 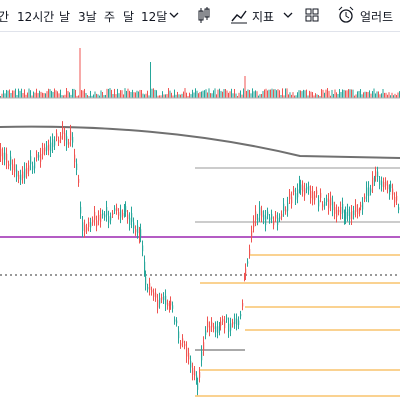 I want to click on interval: 3날, so click(x=87, y=17).